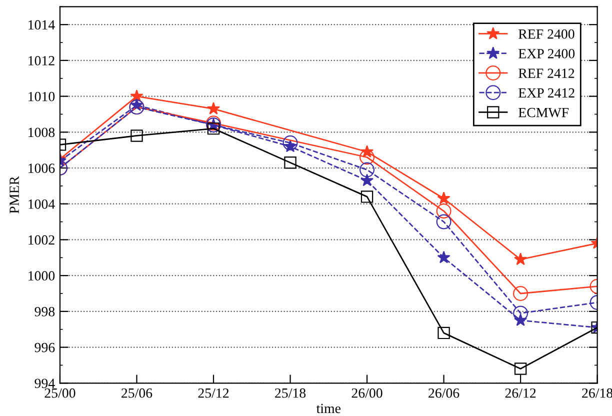 This screenshot has width=612, height=416. I want to click on y-tick-label: 1000, so click(41, 276).